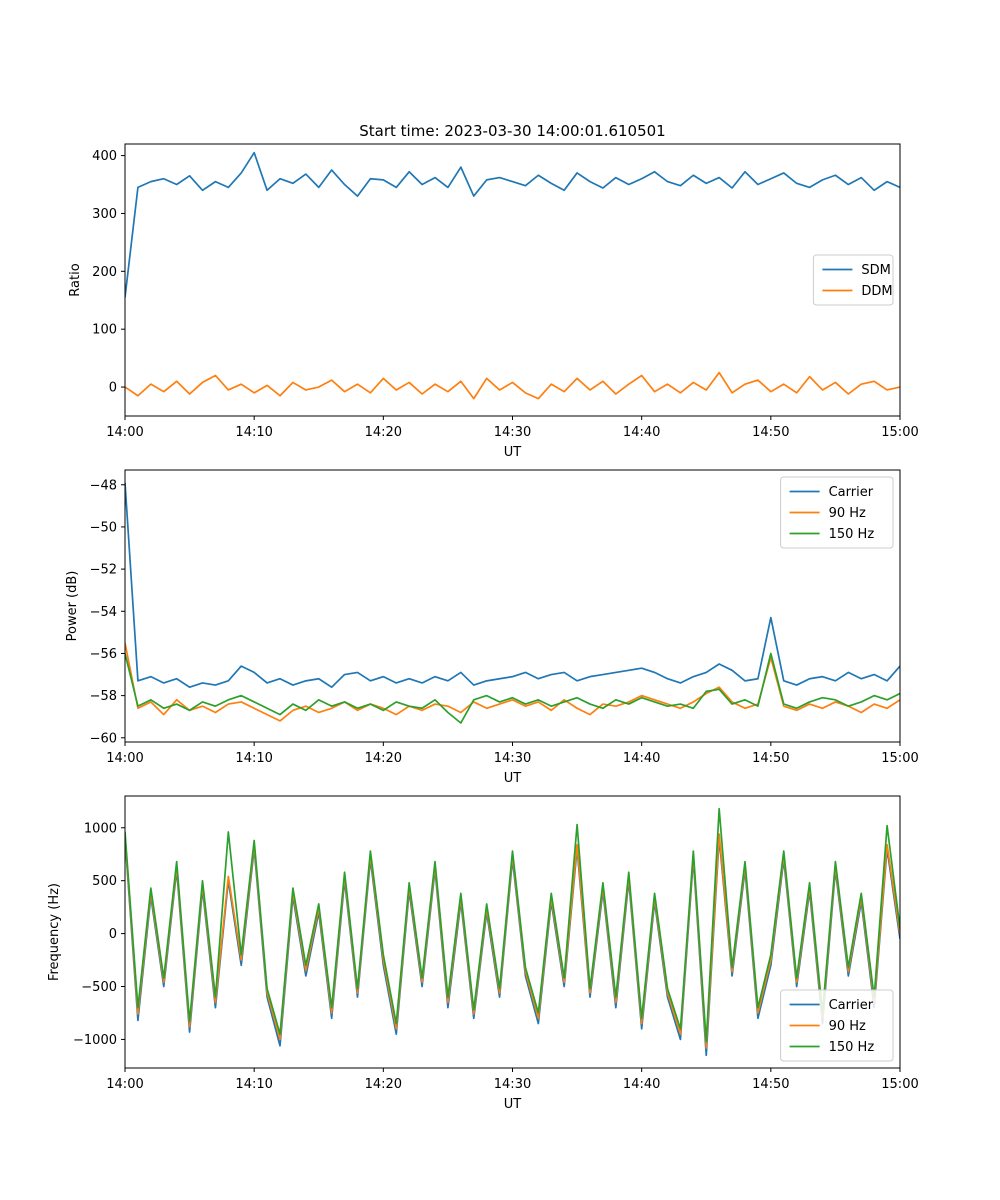 The image size is (1000, 1200). What do you see at coordinates (875, 270) in the screenshot?
I see `ratio-legend-label: SDM` at bounding box center [875, 270].